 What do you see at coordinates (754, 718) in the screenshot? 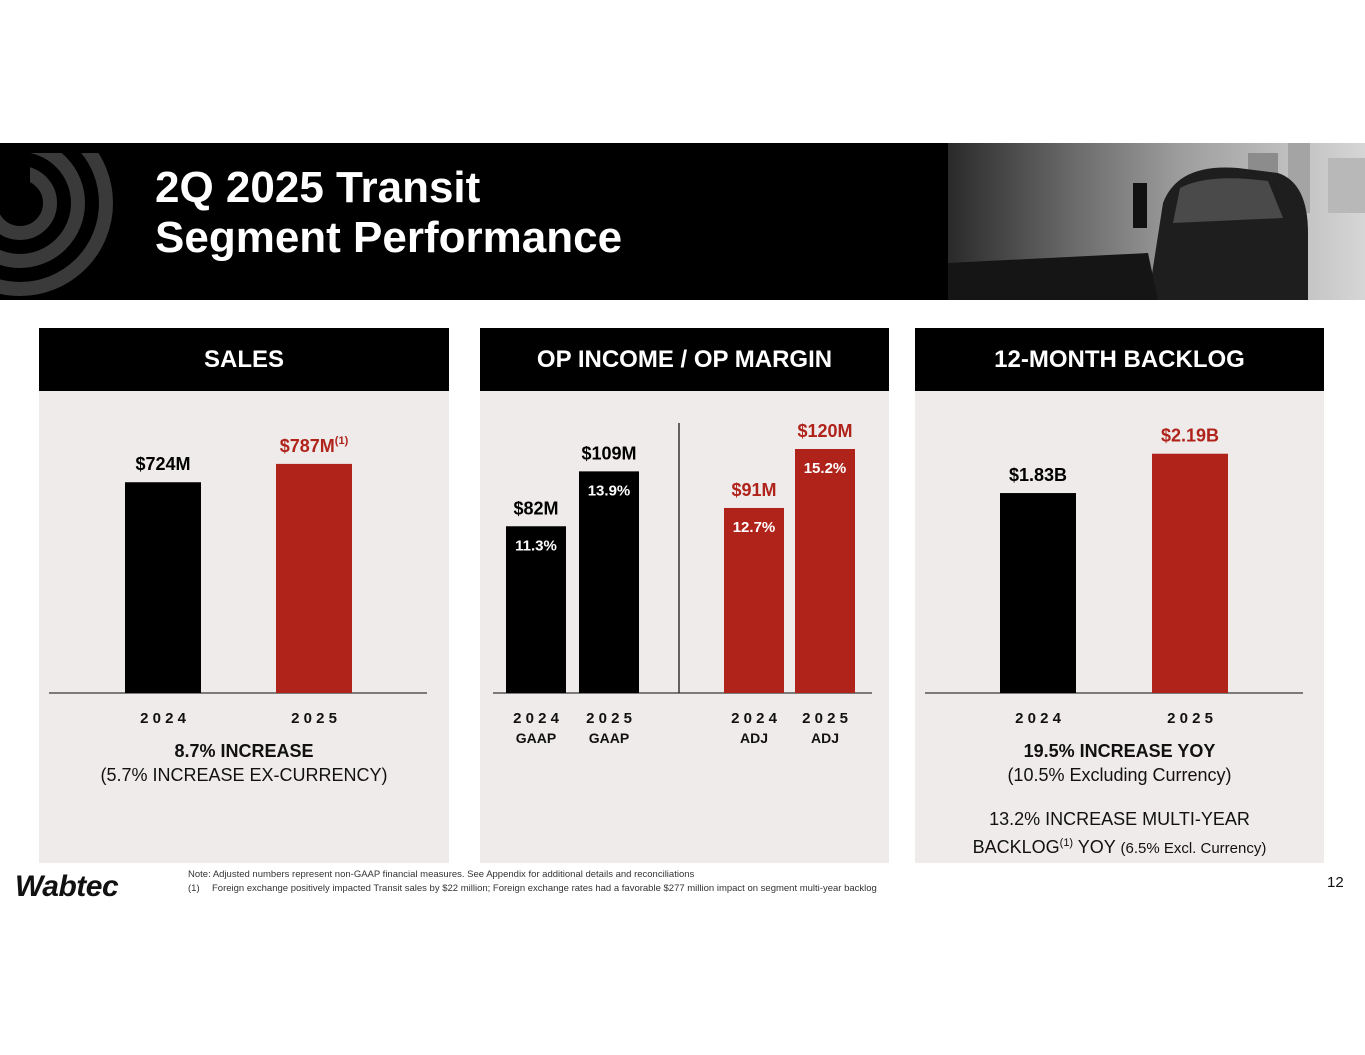
I see `op-category-year-2024-adj: 2 0 2 4` at bounding box center [754, 718].